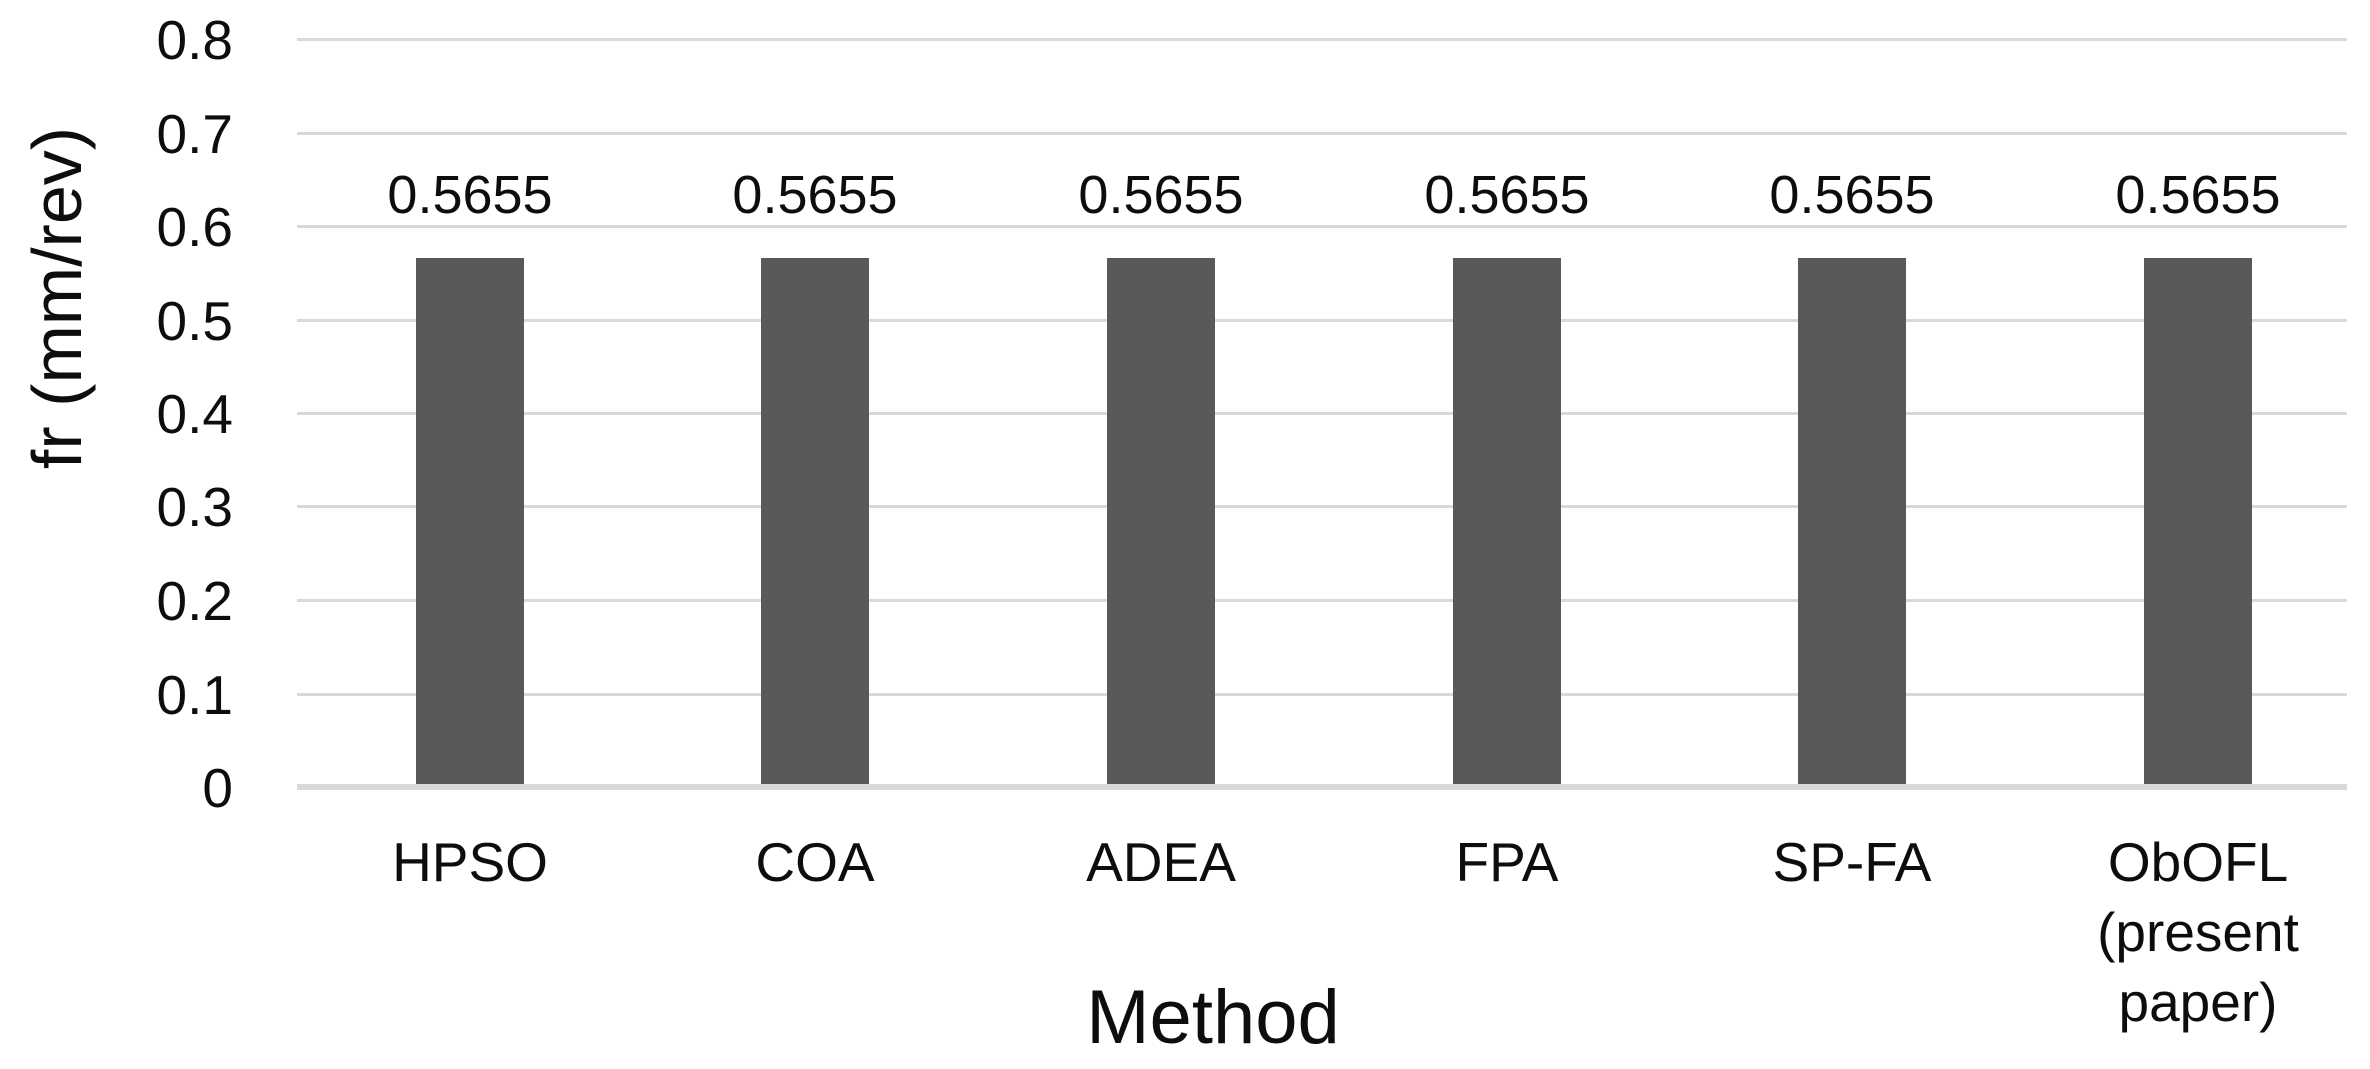 The image size is (2370, 1069). Describe the element at coordinates (194, 414) in the screenshot. I see `y-tick-label: 0.4` at that location.